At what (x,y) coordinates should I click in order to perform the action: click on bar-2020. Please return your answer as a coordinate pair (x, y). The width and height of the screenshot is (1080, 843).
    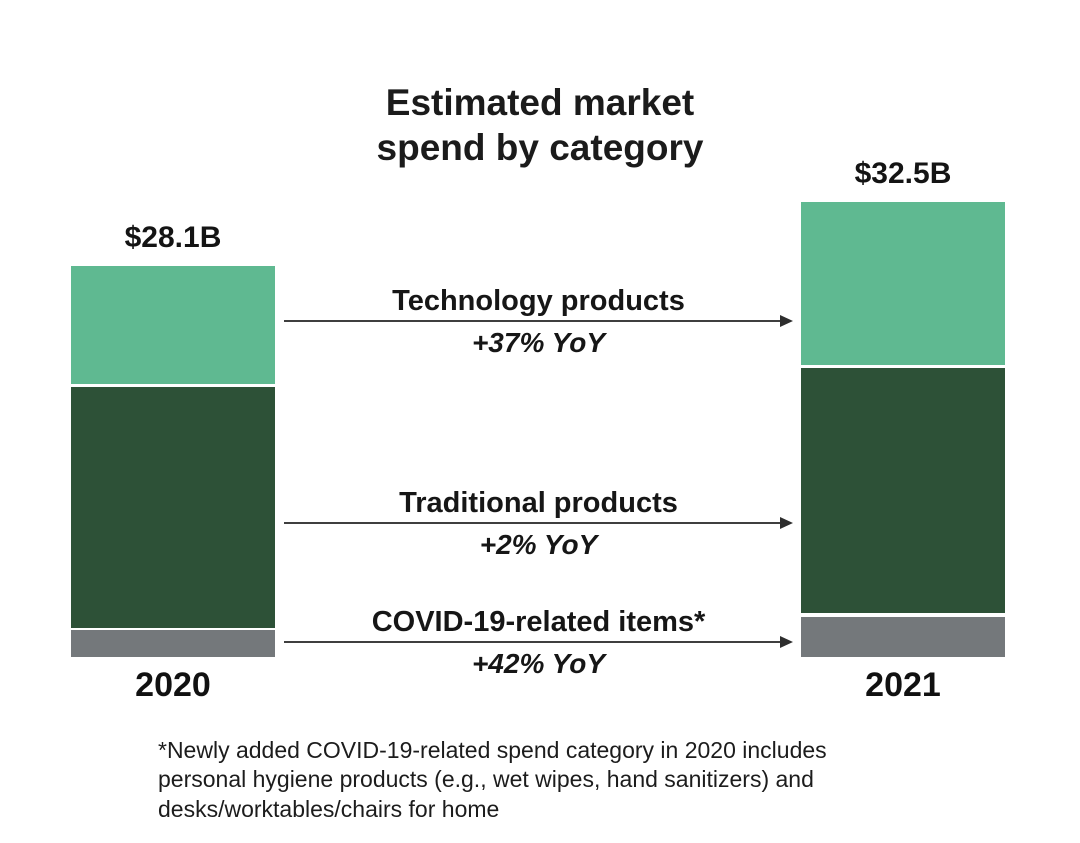
    Looking at the image, I should click on (173, 461).